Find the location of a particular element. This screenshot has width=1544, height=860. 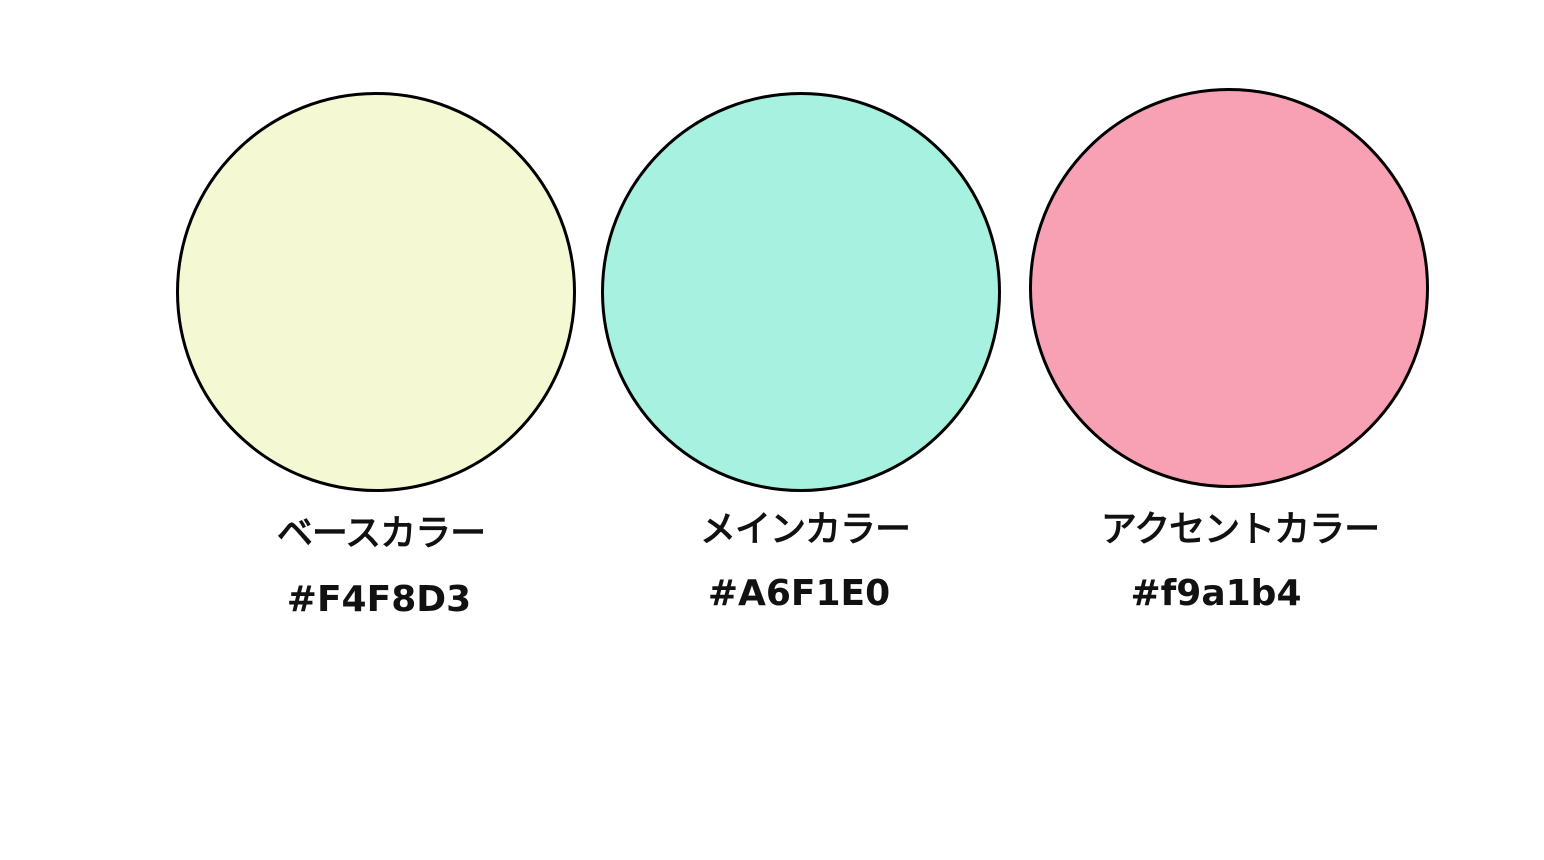

base-color-label: ベースカラー is located at coordinates (381, 533).